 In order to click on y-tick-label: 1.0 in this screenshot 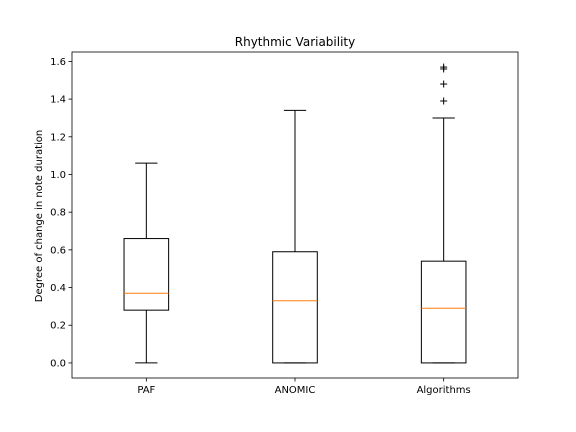, I will do `click(58, 175)`.